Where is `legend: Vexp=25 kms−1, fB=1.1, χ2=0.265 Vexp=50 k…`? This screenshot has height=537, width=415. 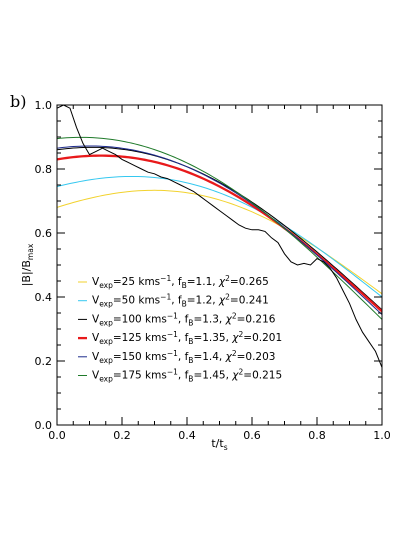
legend: Vexp=25 kms−1, fB=1.1, χ2=0.265 Vexp=50 k… is located at coordinates (180, 329).